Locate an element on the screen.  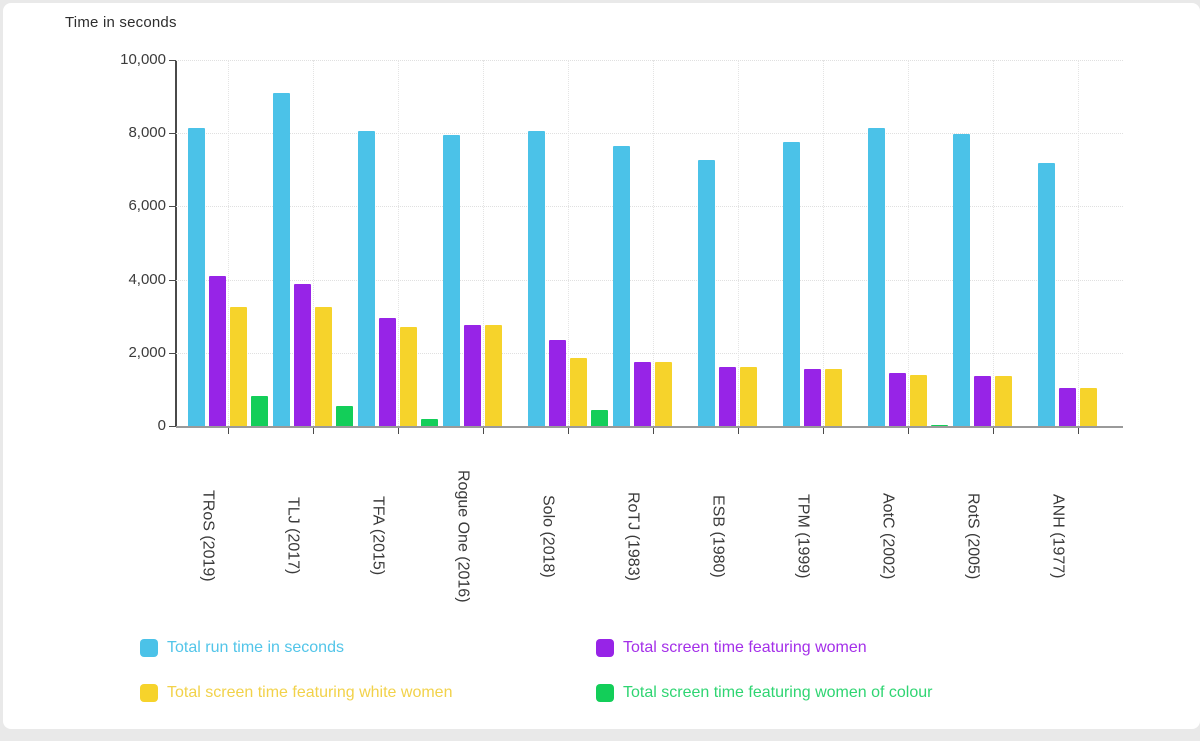
x-category-label: TLJ (2017) is located at coordinates (293, 536).